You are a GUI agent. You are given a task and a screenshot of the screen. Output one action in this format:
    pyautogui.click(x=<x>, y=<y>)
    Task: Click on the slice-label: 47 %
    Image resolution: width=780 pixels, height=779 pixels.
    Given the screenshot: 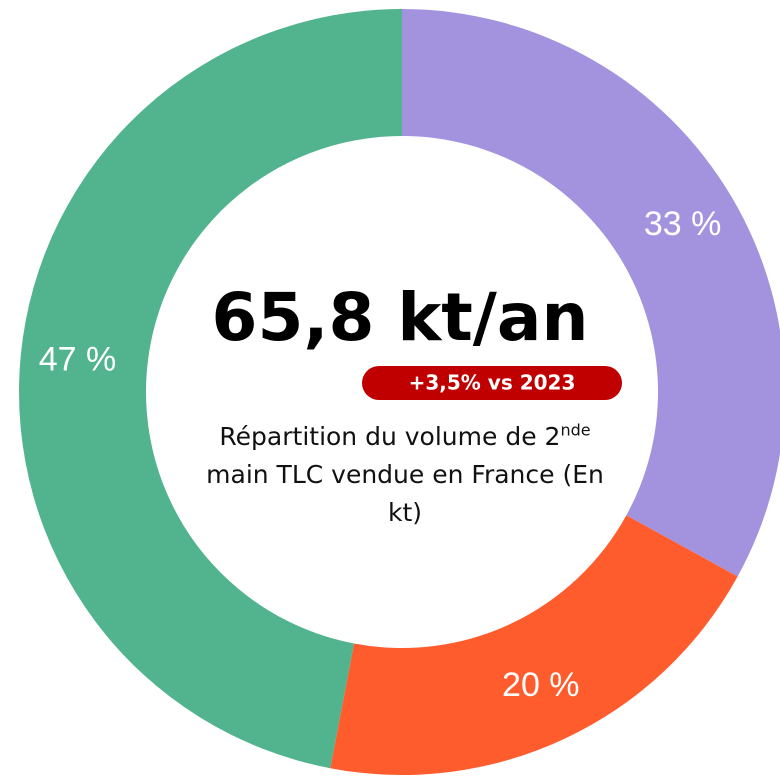 What is the action you would take?
    pyautogui.click(x=78, y=359)
    